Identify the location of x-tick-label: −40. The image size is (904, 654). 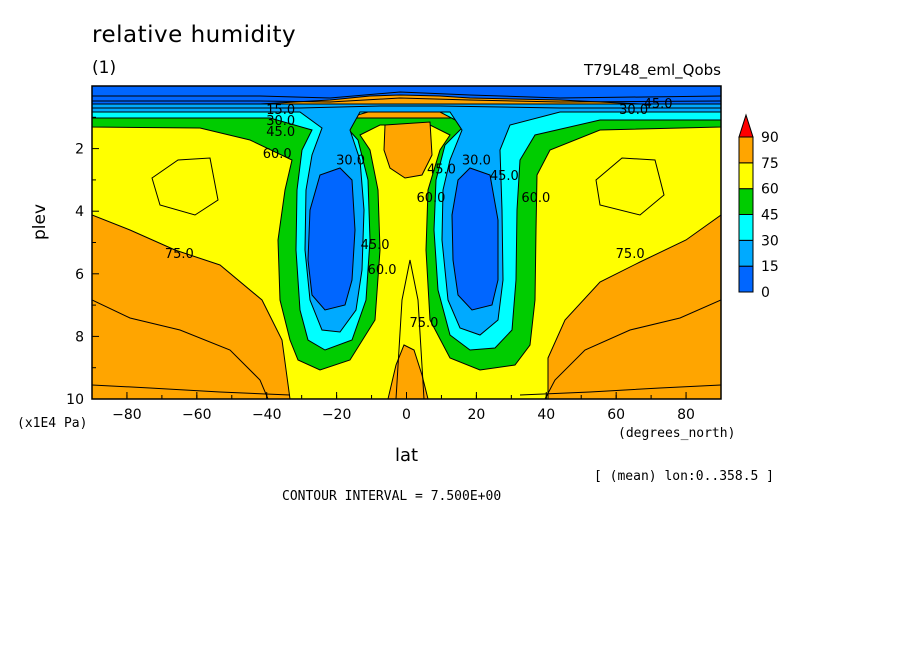
(267, 415).